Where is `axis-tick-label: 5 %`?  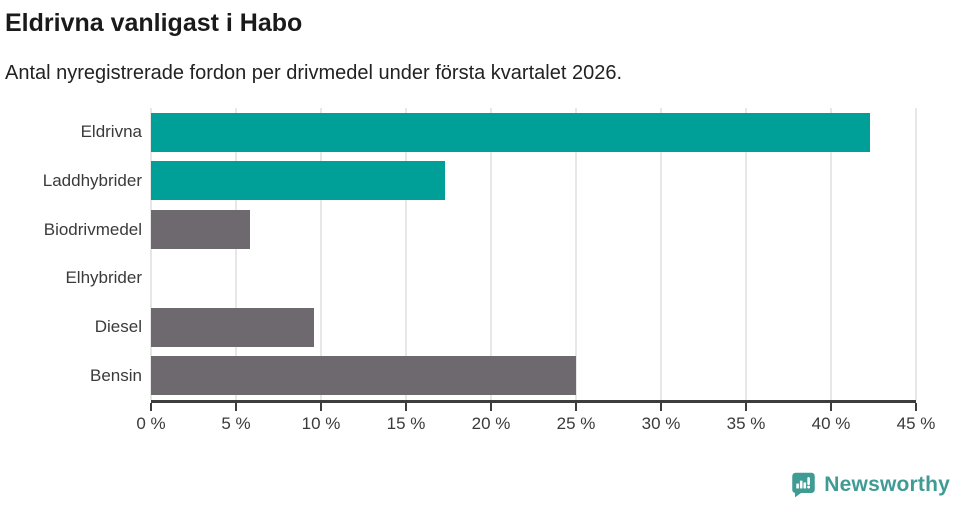
axis-tick-label: 5 % is located at coordinates (236, 423).